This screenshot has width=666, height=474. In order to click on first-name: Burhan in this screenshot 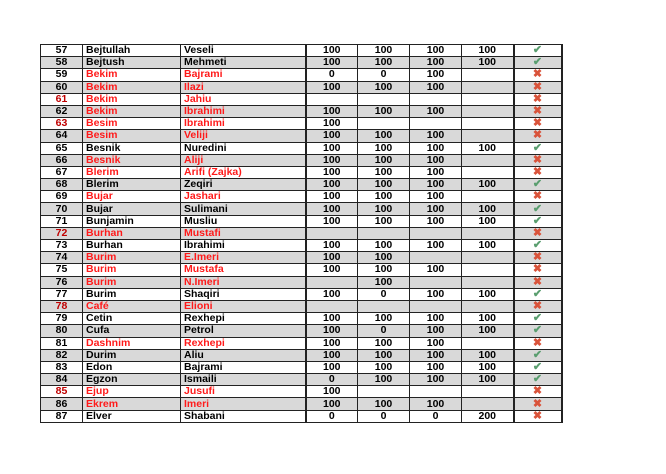, I will do `click(131, 245)`.